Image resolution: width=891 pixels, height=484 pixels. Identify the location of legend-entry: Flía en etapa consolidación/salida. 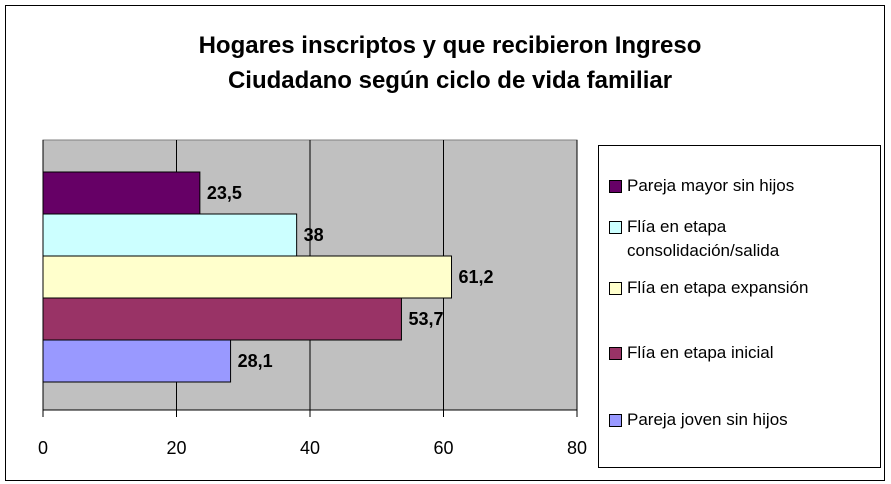
(734, 239).